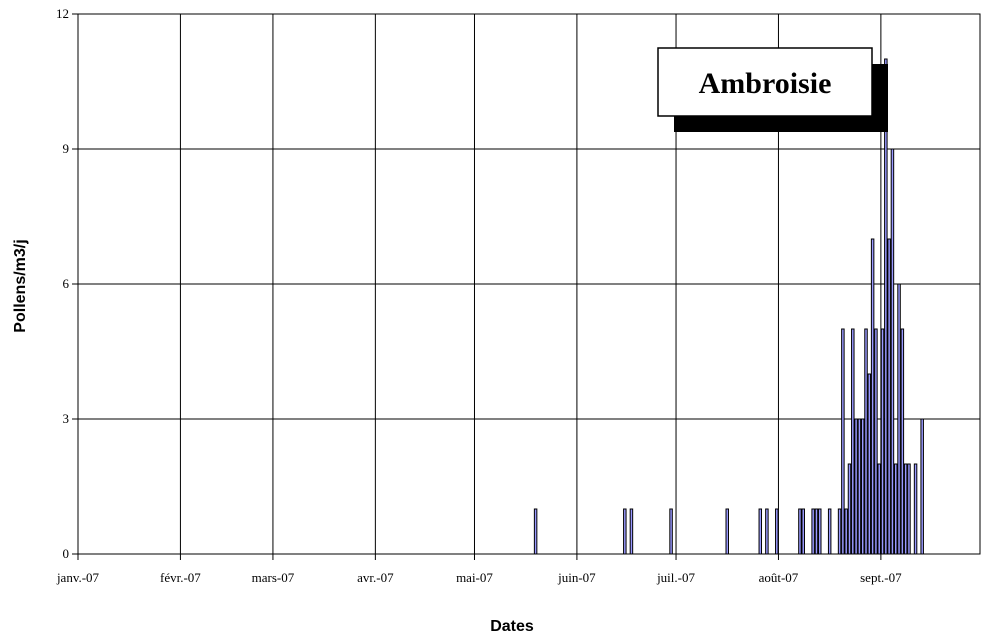 The image size is (981, 636). I want to click on y-axis-title: Pollens/m3/j, so click(20, 285).